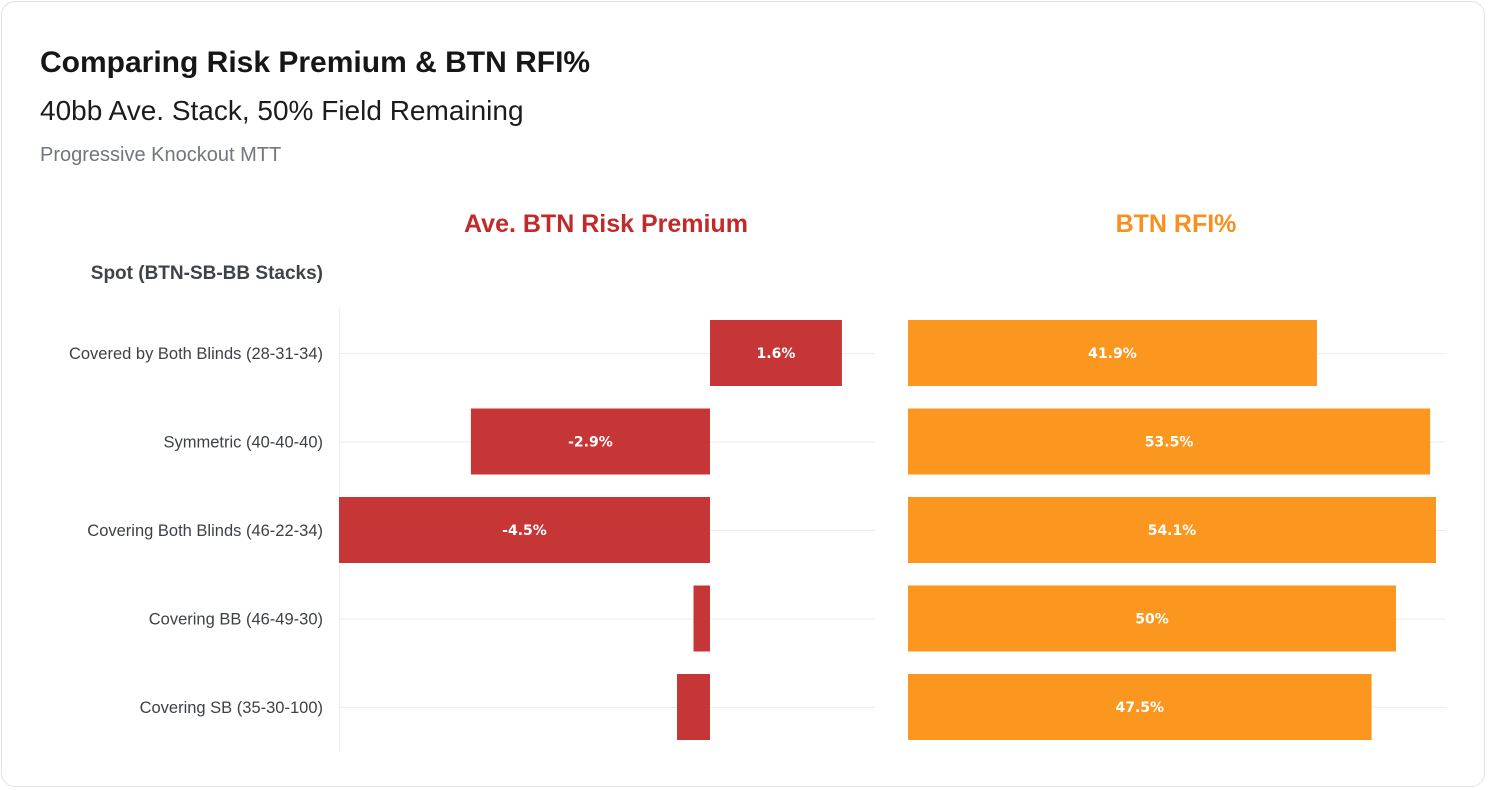 This screenshot has height=790, width=1488. I want to click on risk-premium-value-label: 1.6%, so click(776, 354).